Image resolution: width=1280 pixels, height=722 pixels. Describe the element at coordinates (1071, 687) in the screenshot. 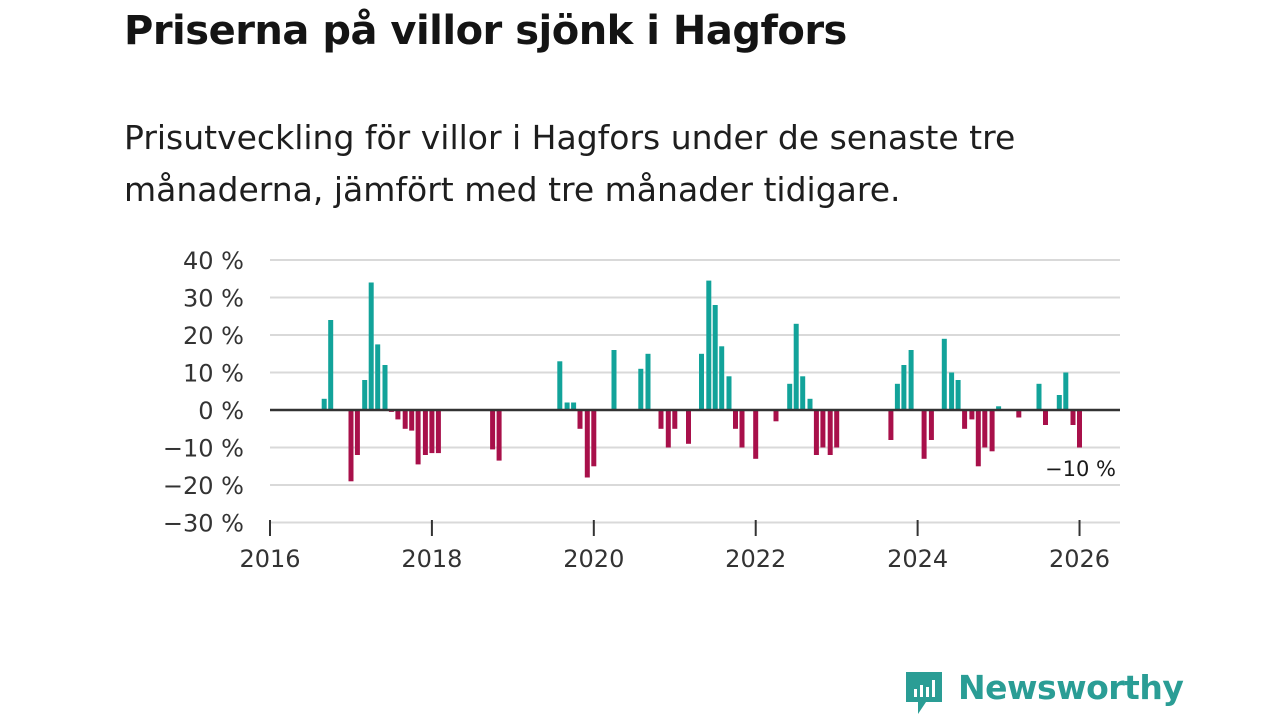

I see `newsworthy-logo-text: Newsworthy` at that location.